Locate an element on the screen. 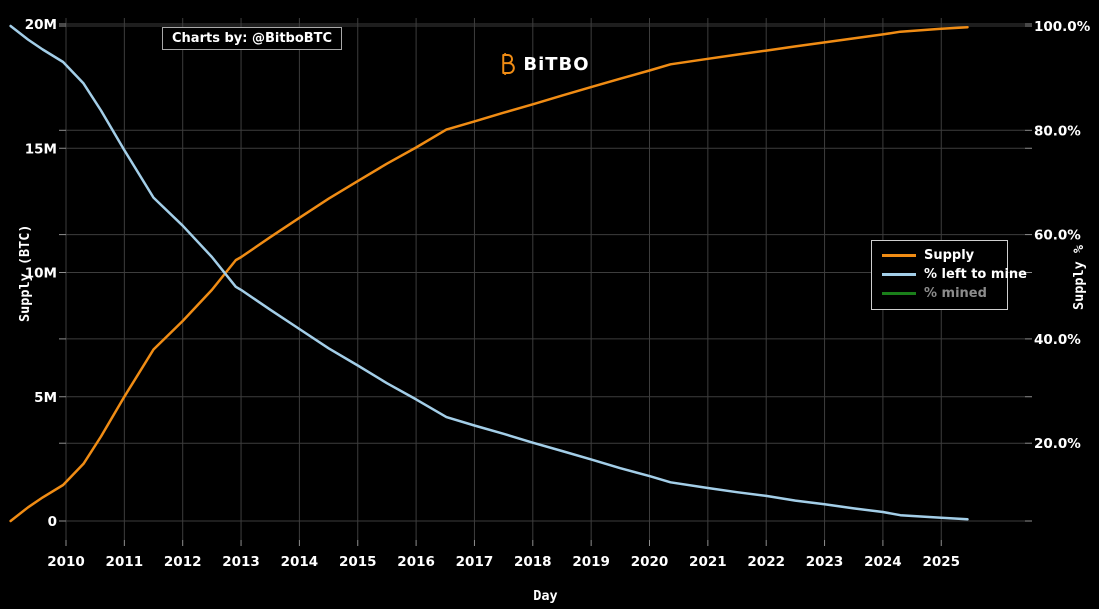 Image resolution: width=1099 pixels, height=609 pixels. legend-label: % left to mine is located at coordinates (975, 274).